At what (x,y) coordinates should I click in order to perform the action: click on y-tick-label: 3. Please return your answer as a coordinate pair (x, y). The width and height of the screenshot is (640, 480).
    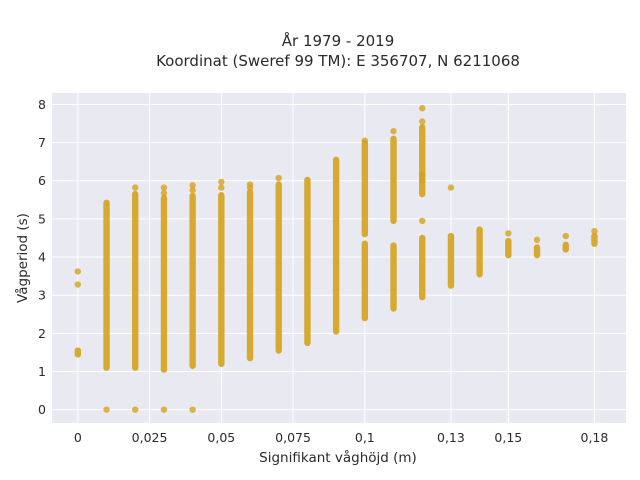
    Looking at the image, I should click on (42, 295).